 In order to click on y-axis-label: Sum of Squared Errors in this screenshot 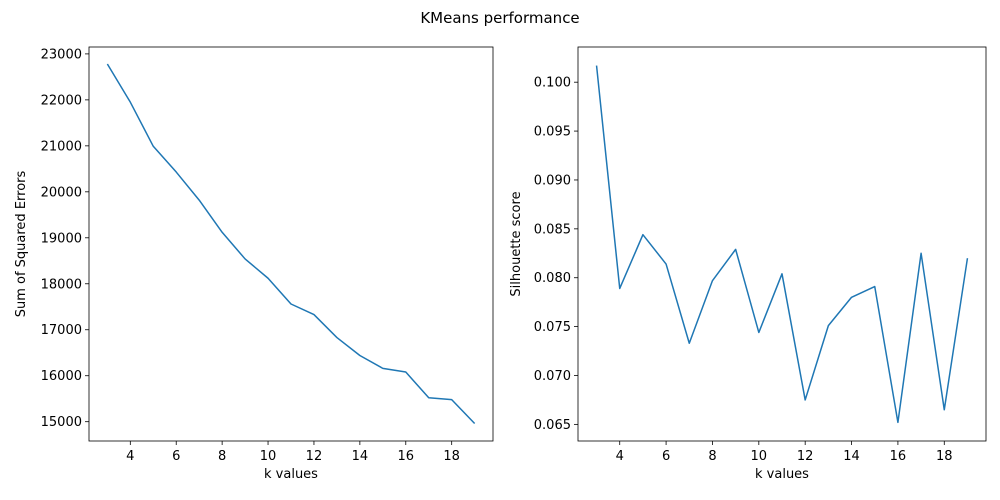, I will do `click(21, 243)`.